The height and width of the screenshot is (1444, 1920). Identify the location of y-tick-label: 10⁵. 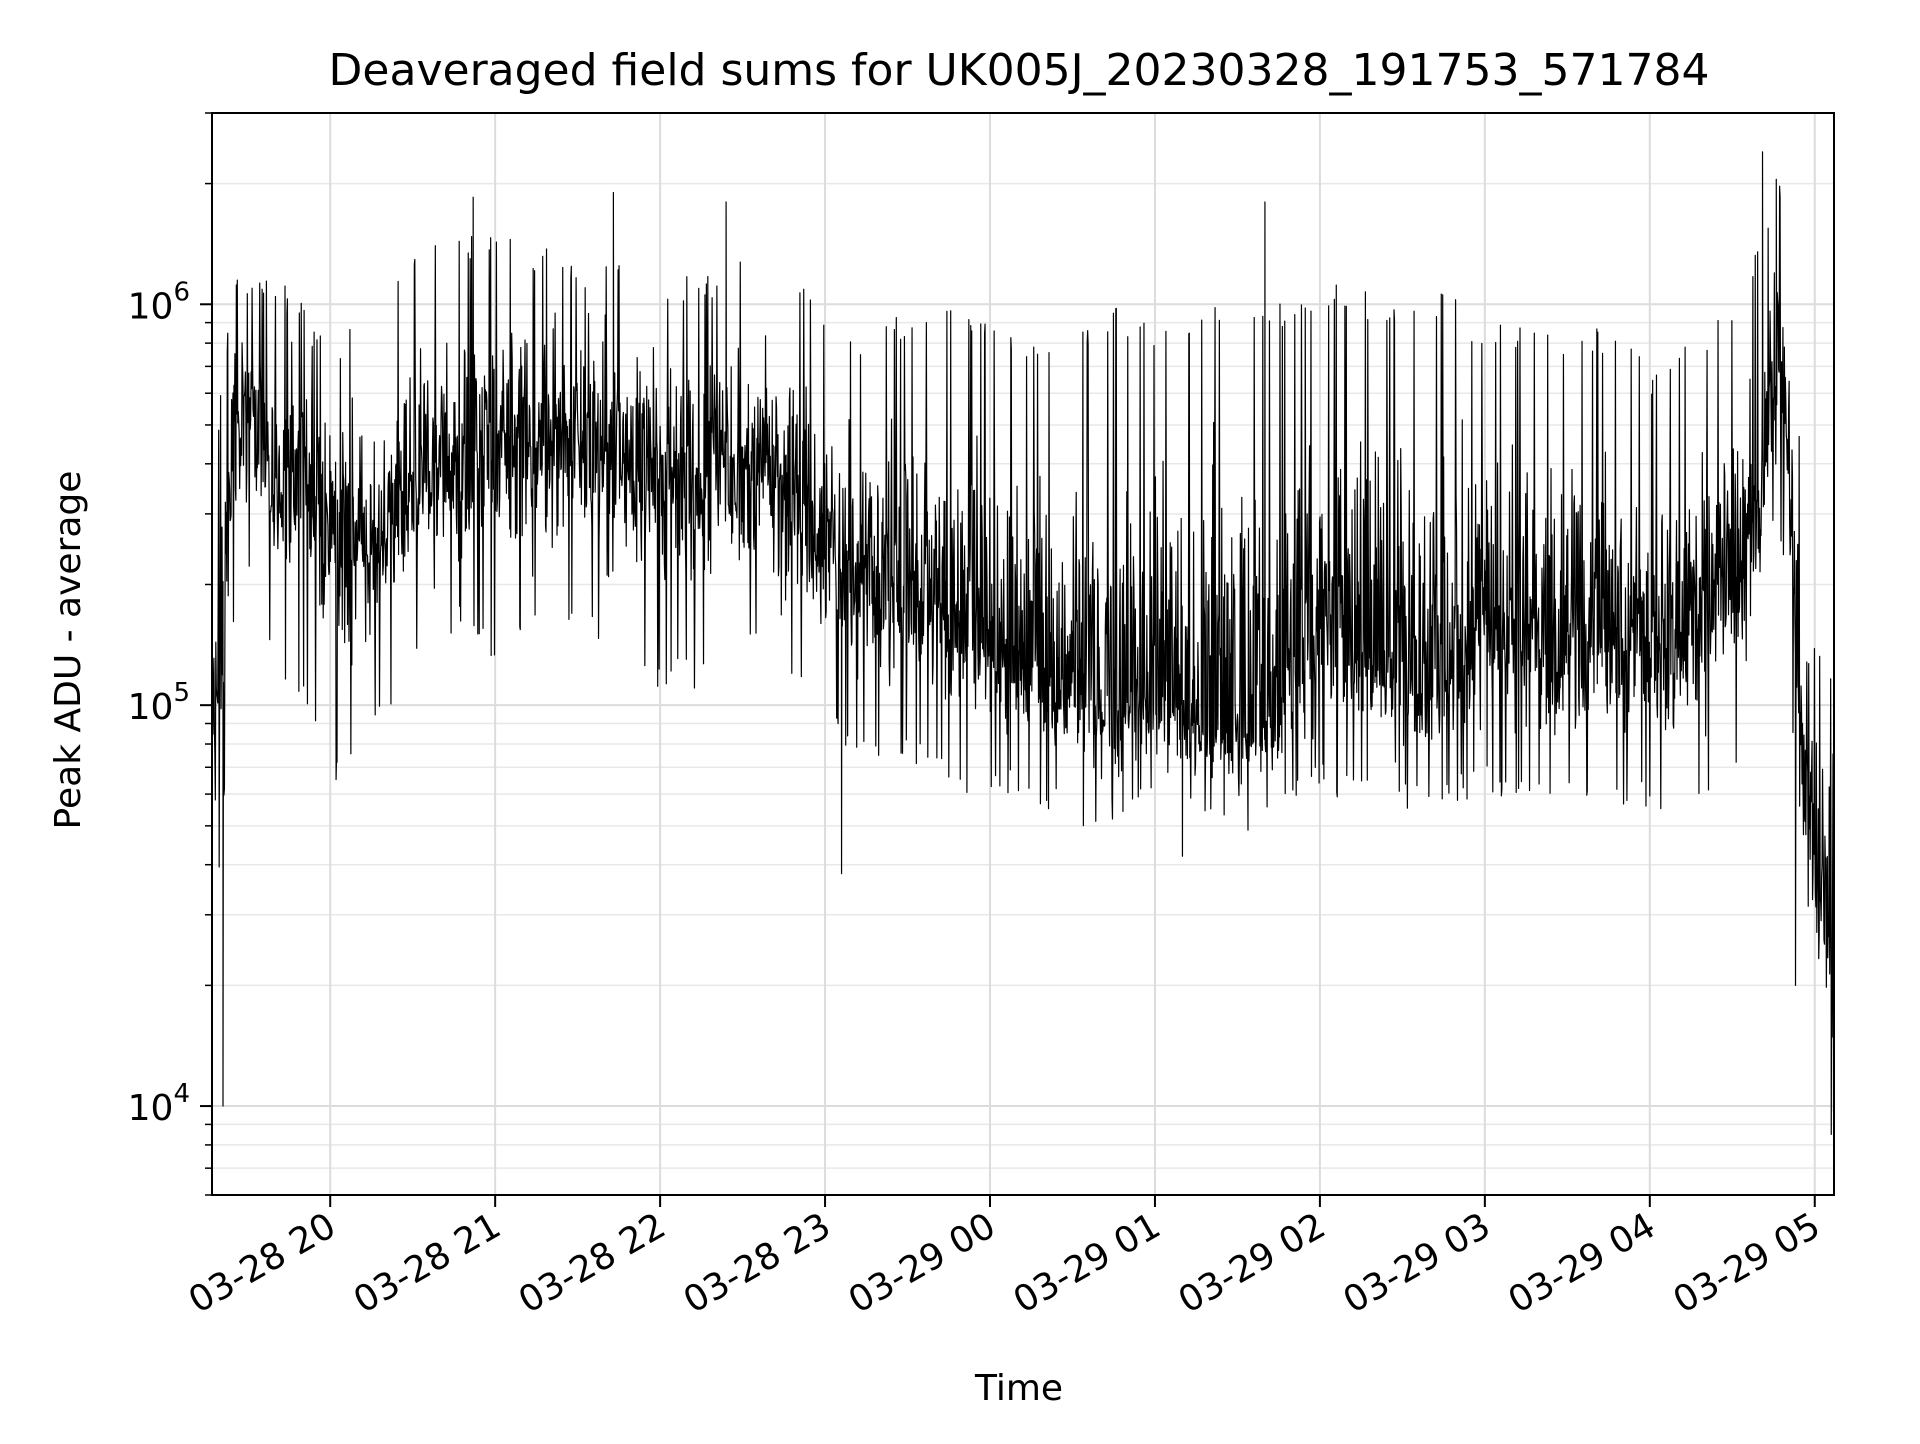
(159, 703).